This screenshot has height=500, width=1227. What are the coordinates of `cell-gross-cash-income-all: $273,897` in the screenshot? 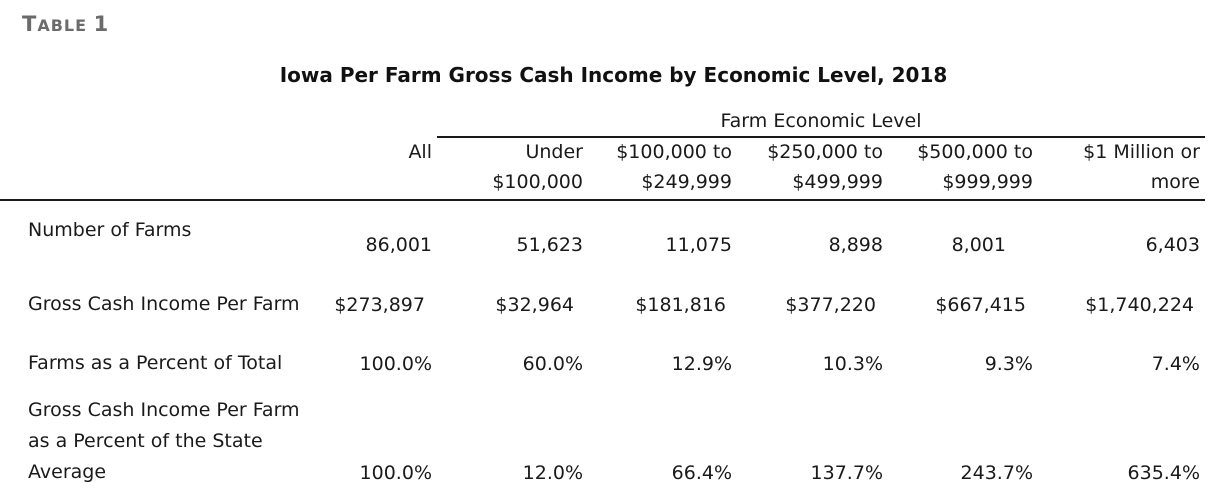 It's located at (379, 305).